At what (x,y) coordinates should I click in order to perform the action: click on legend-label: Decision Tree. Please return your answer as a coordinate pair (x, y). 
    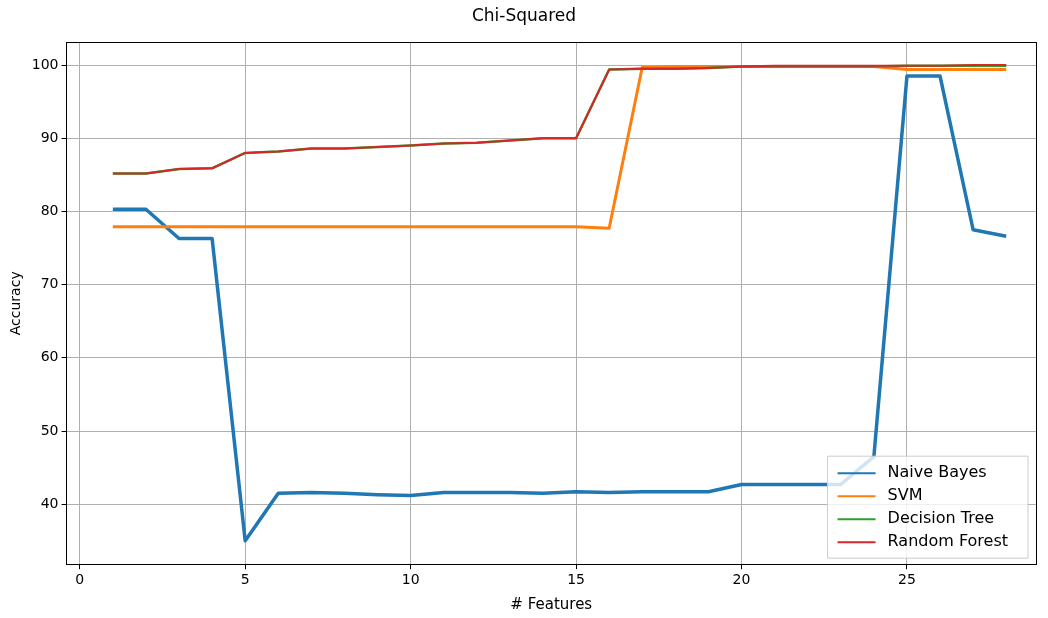
    Looking at the image, I should click on (941, 518).